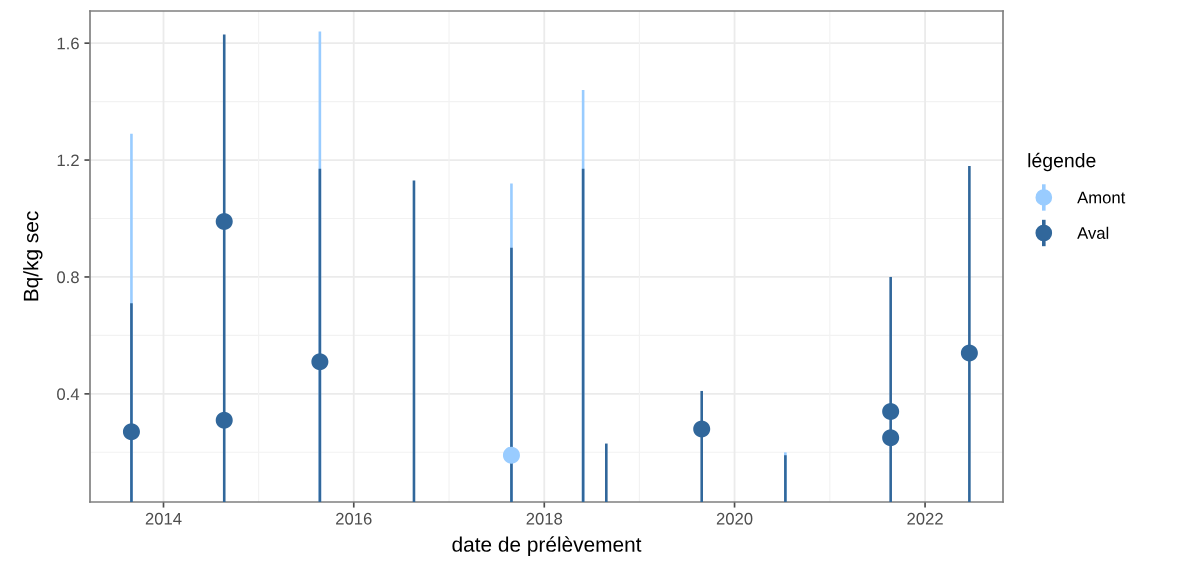 Image resolution: width=1197 pixels, height=571 pixels. I want to click on y-tick-label: 0.8, so click(68, 277).